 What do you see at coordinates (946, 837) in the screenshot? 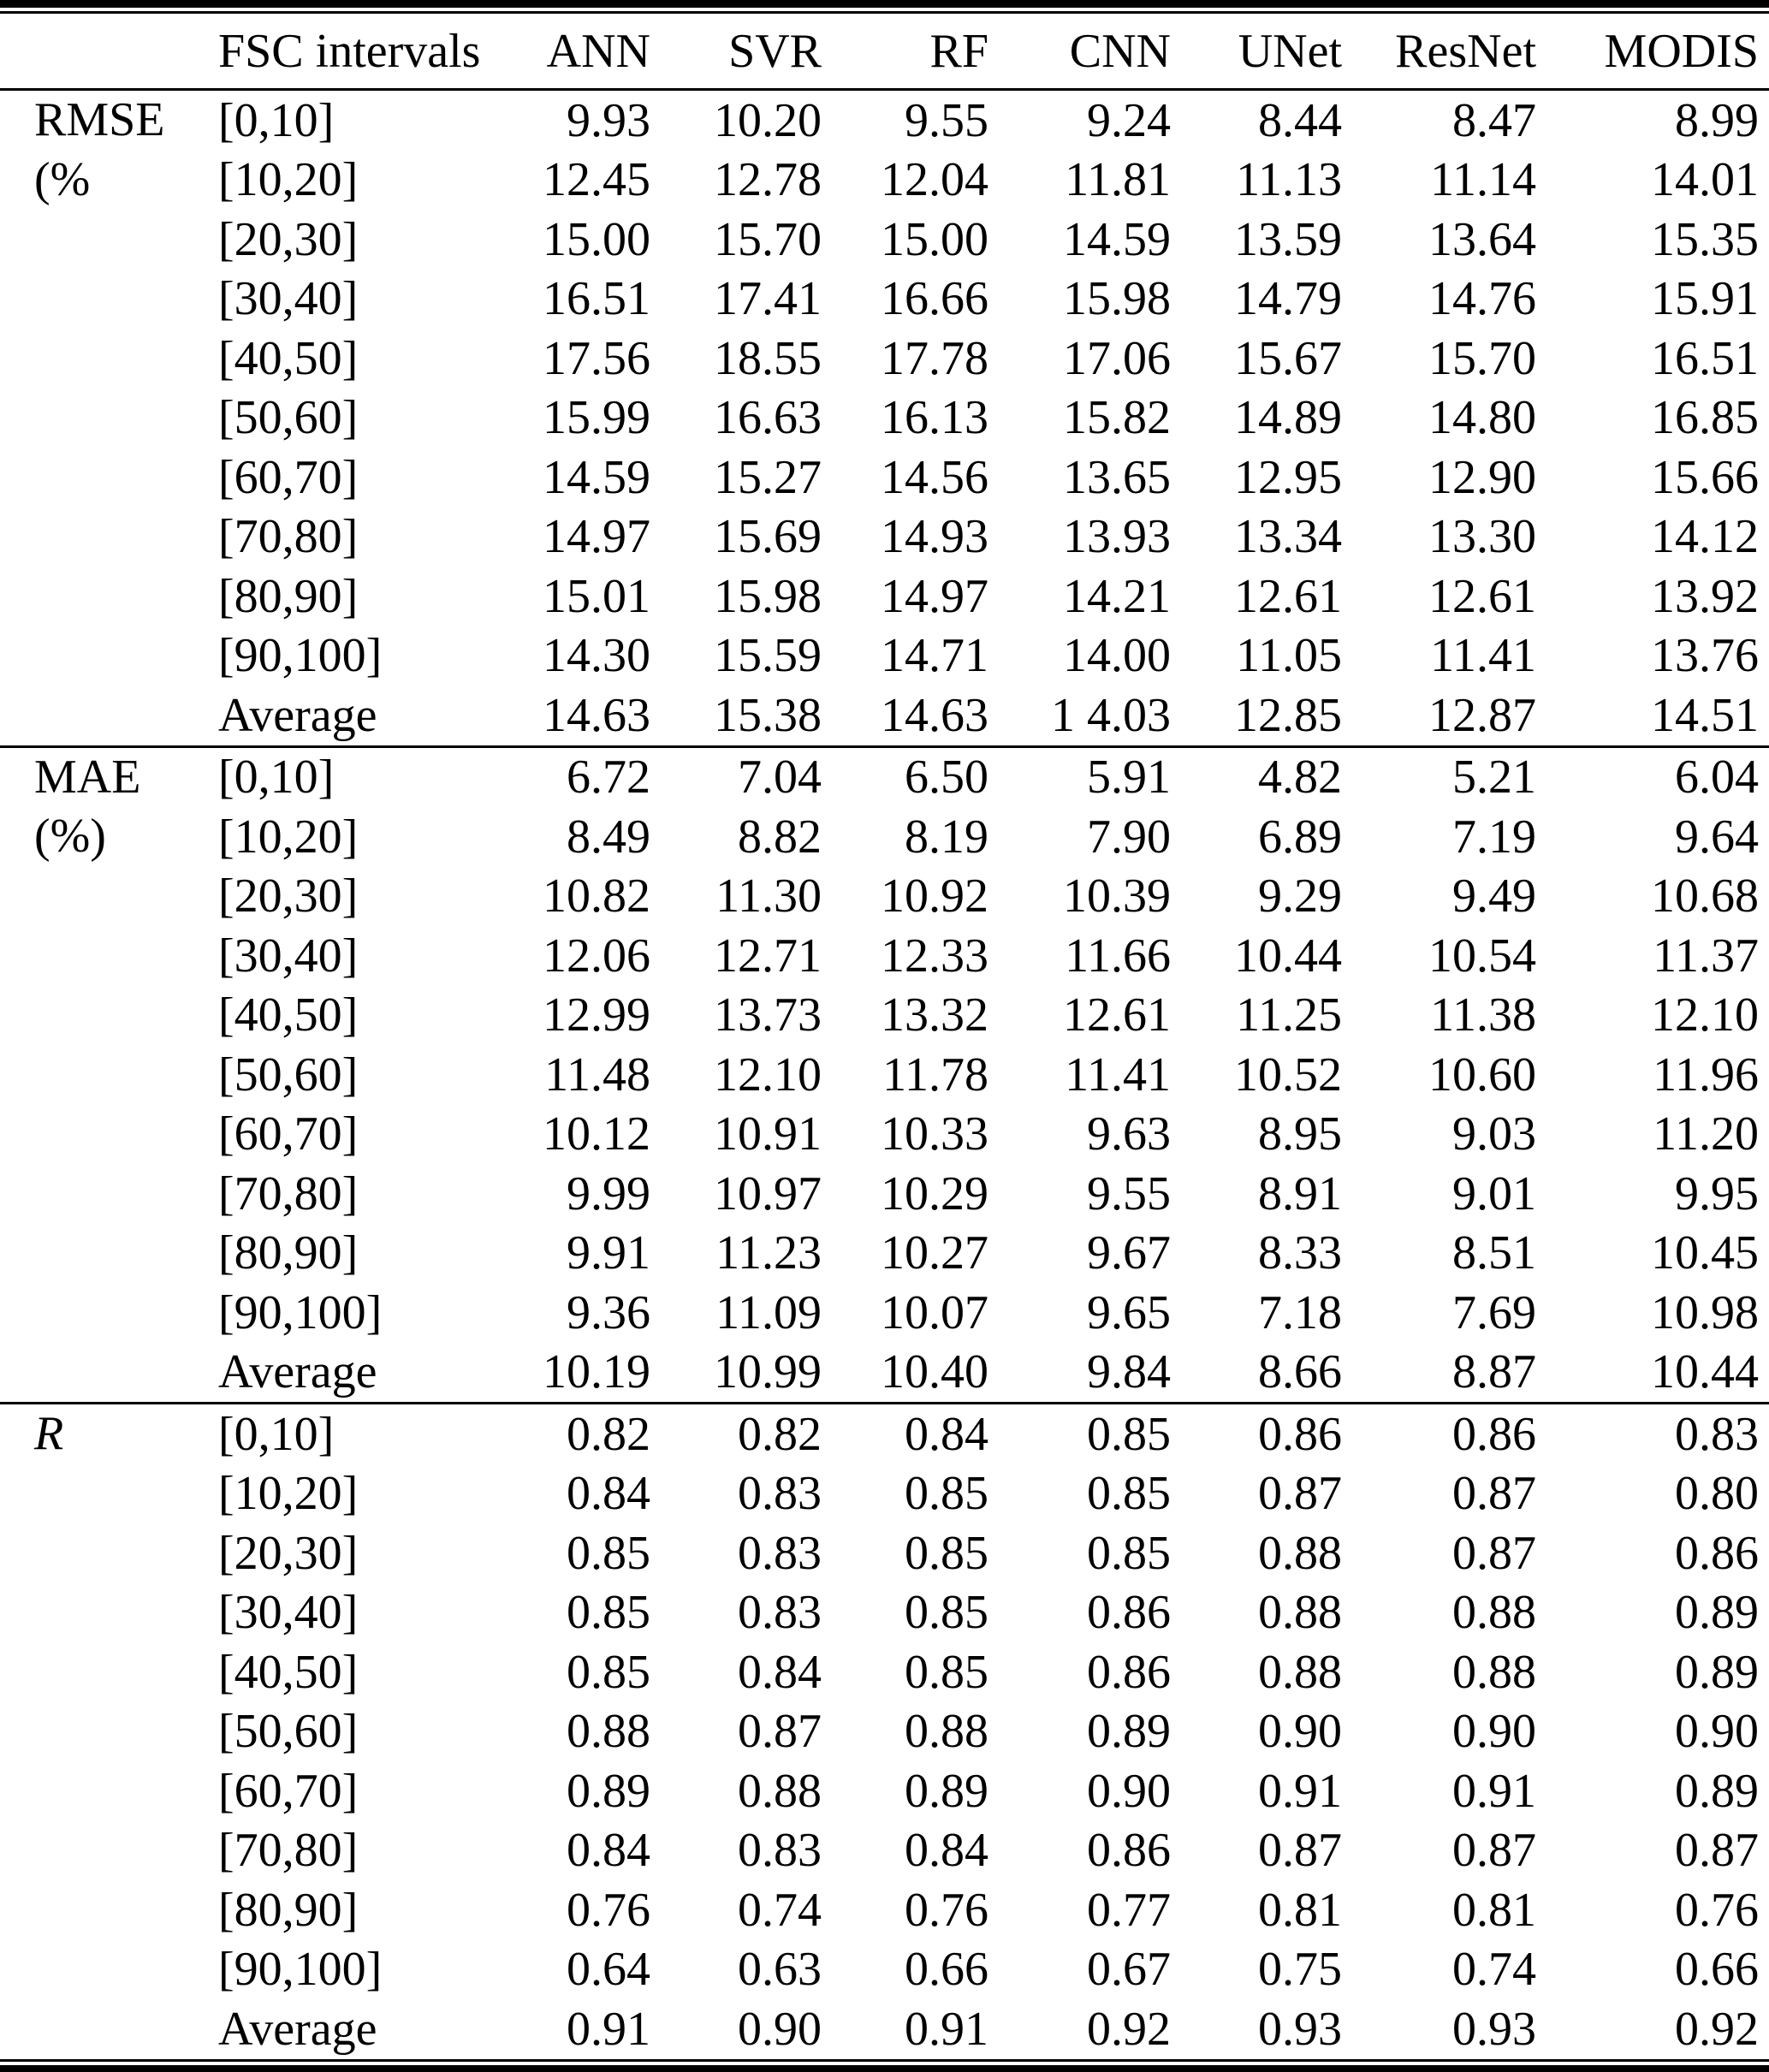
I see `value-cell-rf: 8.19` at bounding box center [946, 837].